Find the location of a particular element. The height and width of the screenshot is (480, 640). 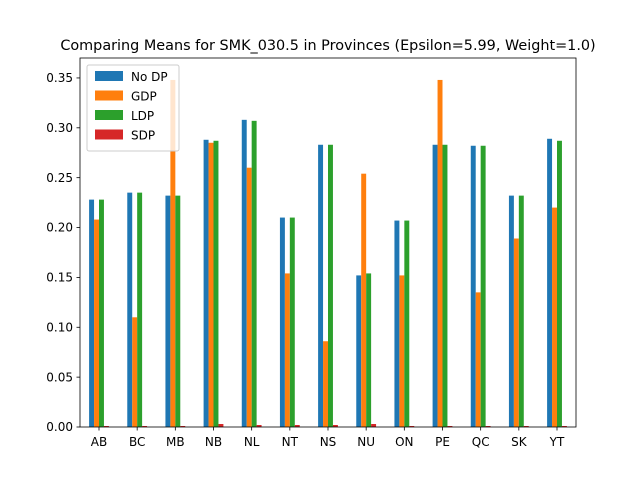

bar-gdp-nb is located at coordinates (211, 284).